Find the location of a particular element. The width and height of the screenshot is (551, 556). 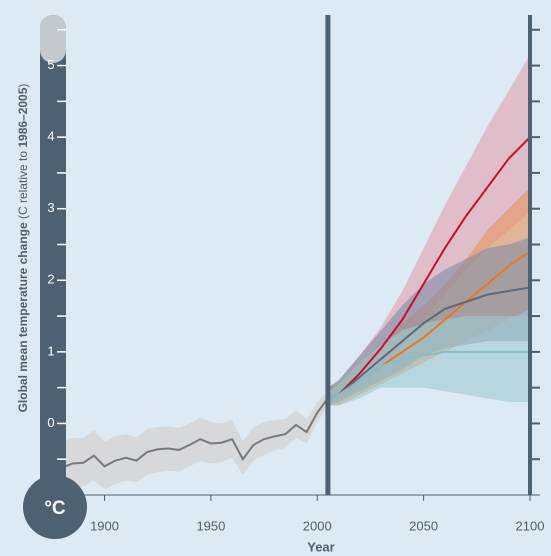

thermometer-bulb is located at coordinates (55, 507).